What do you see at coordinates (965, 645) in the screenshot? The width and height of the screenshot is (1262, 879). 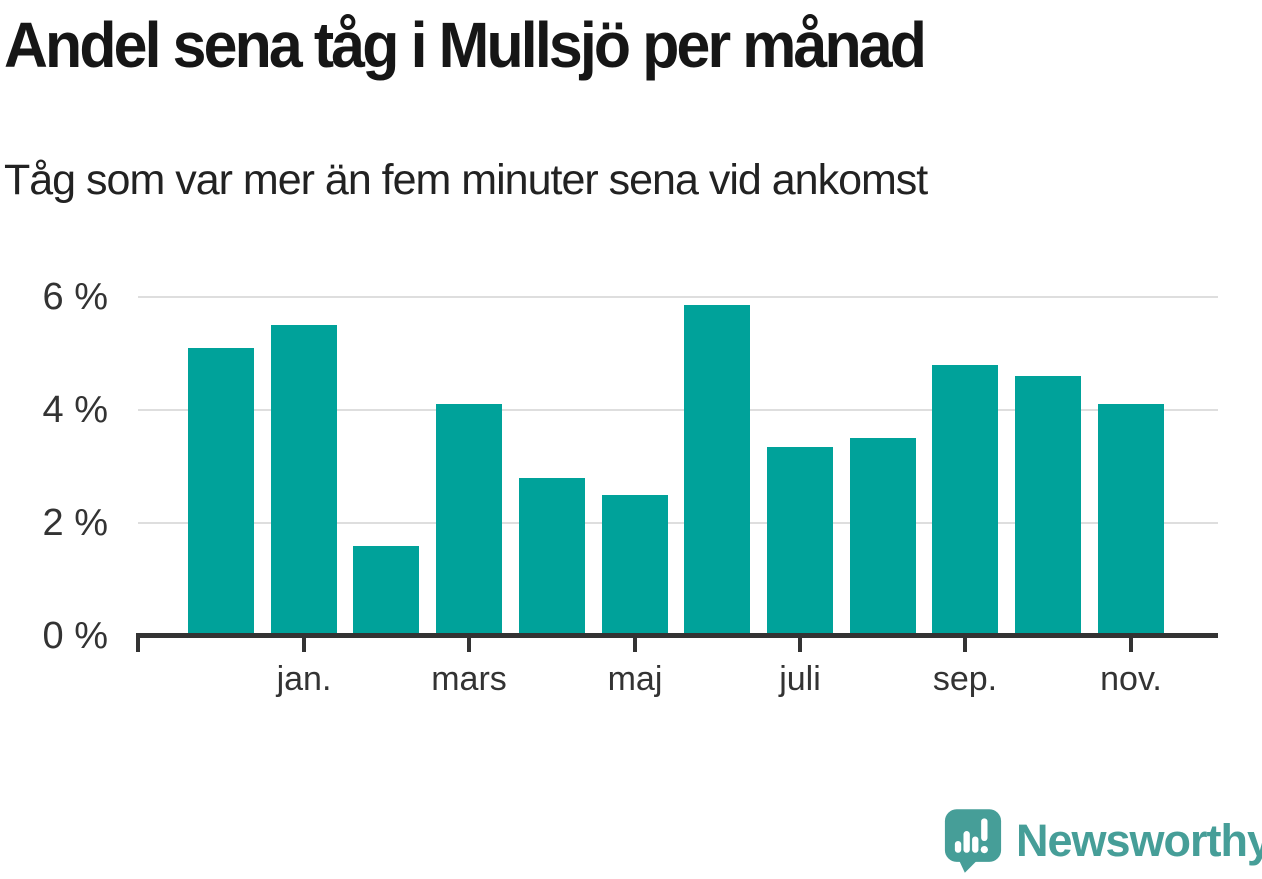 I see `x-tick-sep.` at bounding box center [965, 645].